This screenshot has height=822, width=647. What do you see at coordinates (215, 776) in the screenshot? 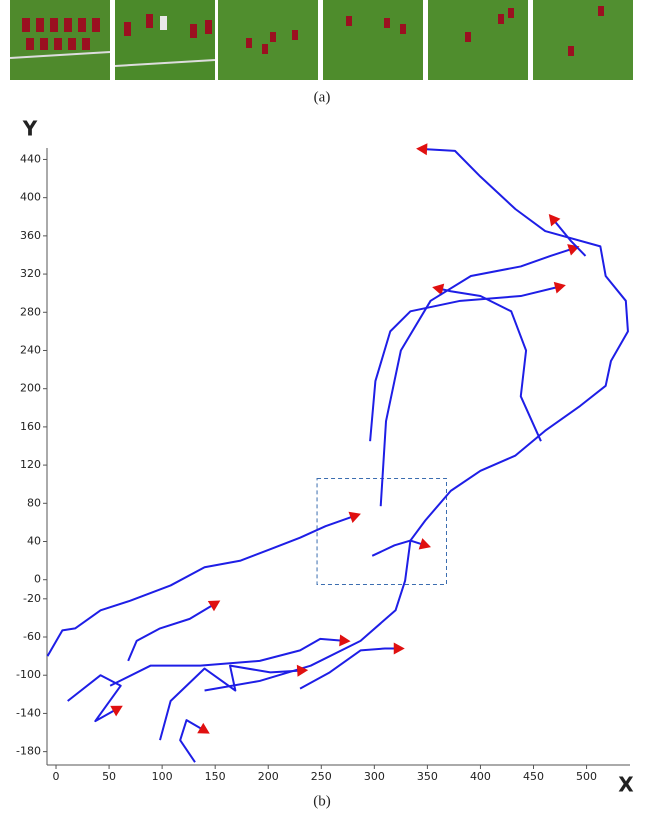
I see `x-tick-label: 150` at bounding box center [215, 776].